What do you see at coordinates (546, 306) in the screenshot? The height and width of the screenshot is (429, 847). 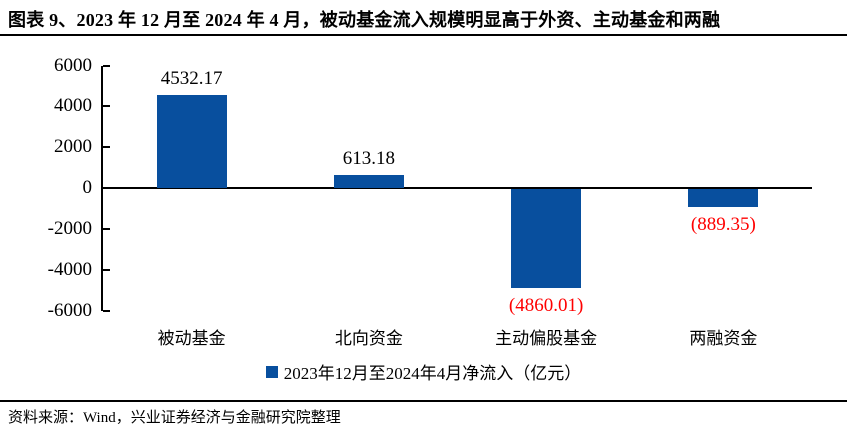 I see `bar-value-label: (4860.01)` at bounding box center [546, 306].